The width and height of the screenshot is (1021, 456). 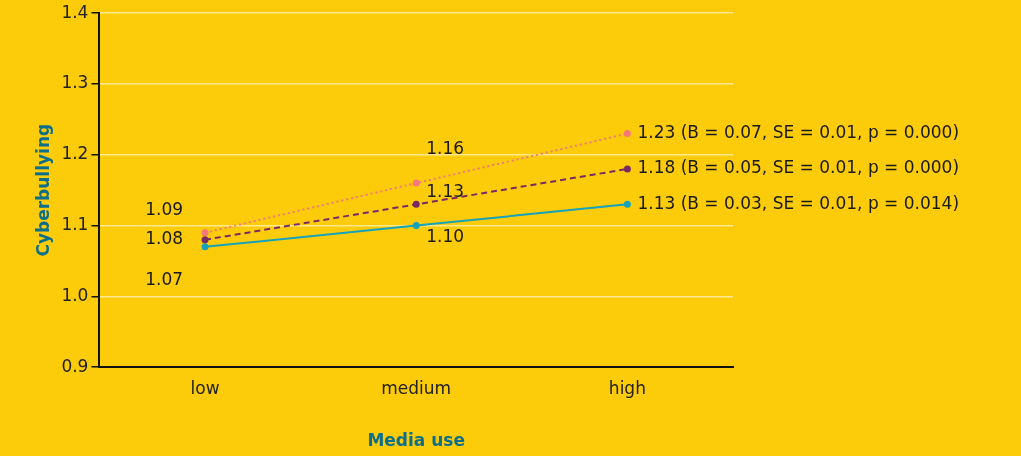 I want to click on y-tick-label: 1.3, so click(x=75, y=82).